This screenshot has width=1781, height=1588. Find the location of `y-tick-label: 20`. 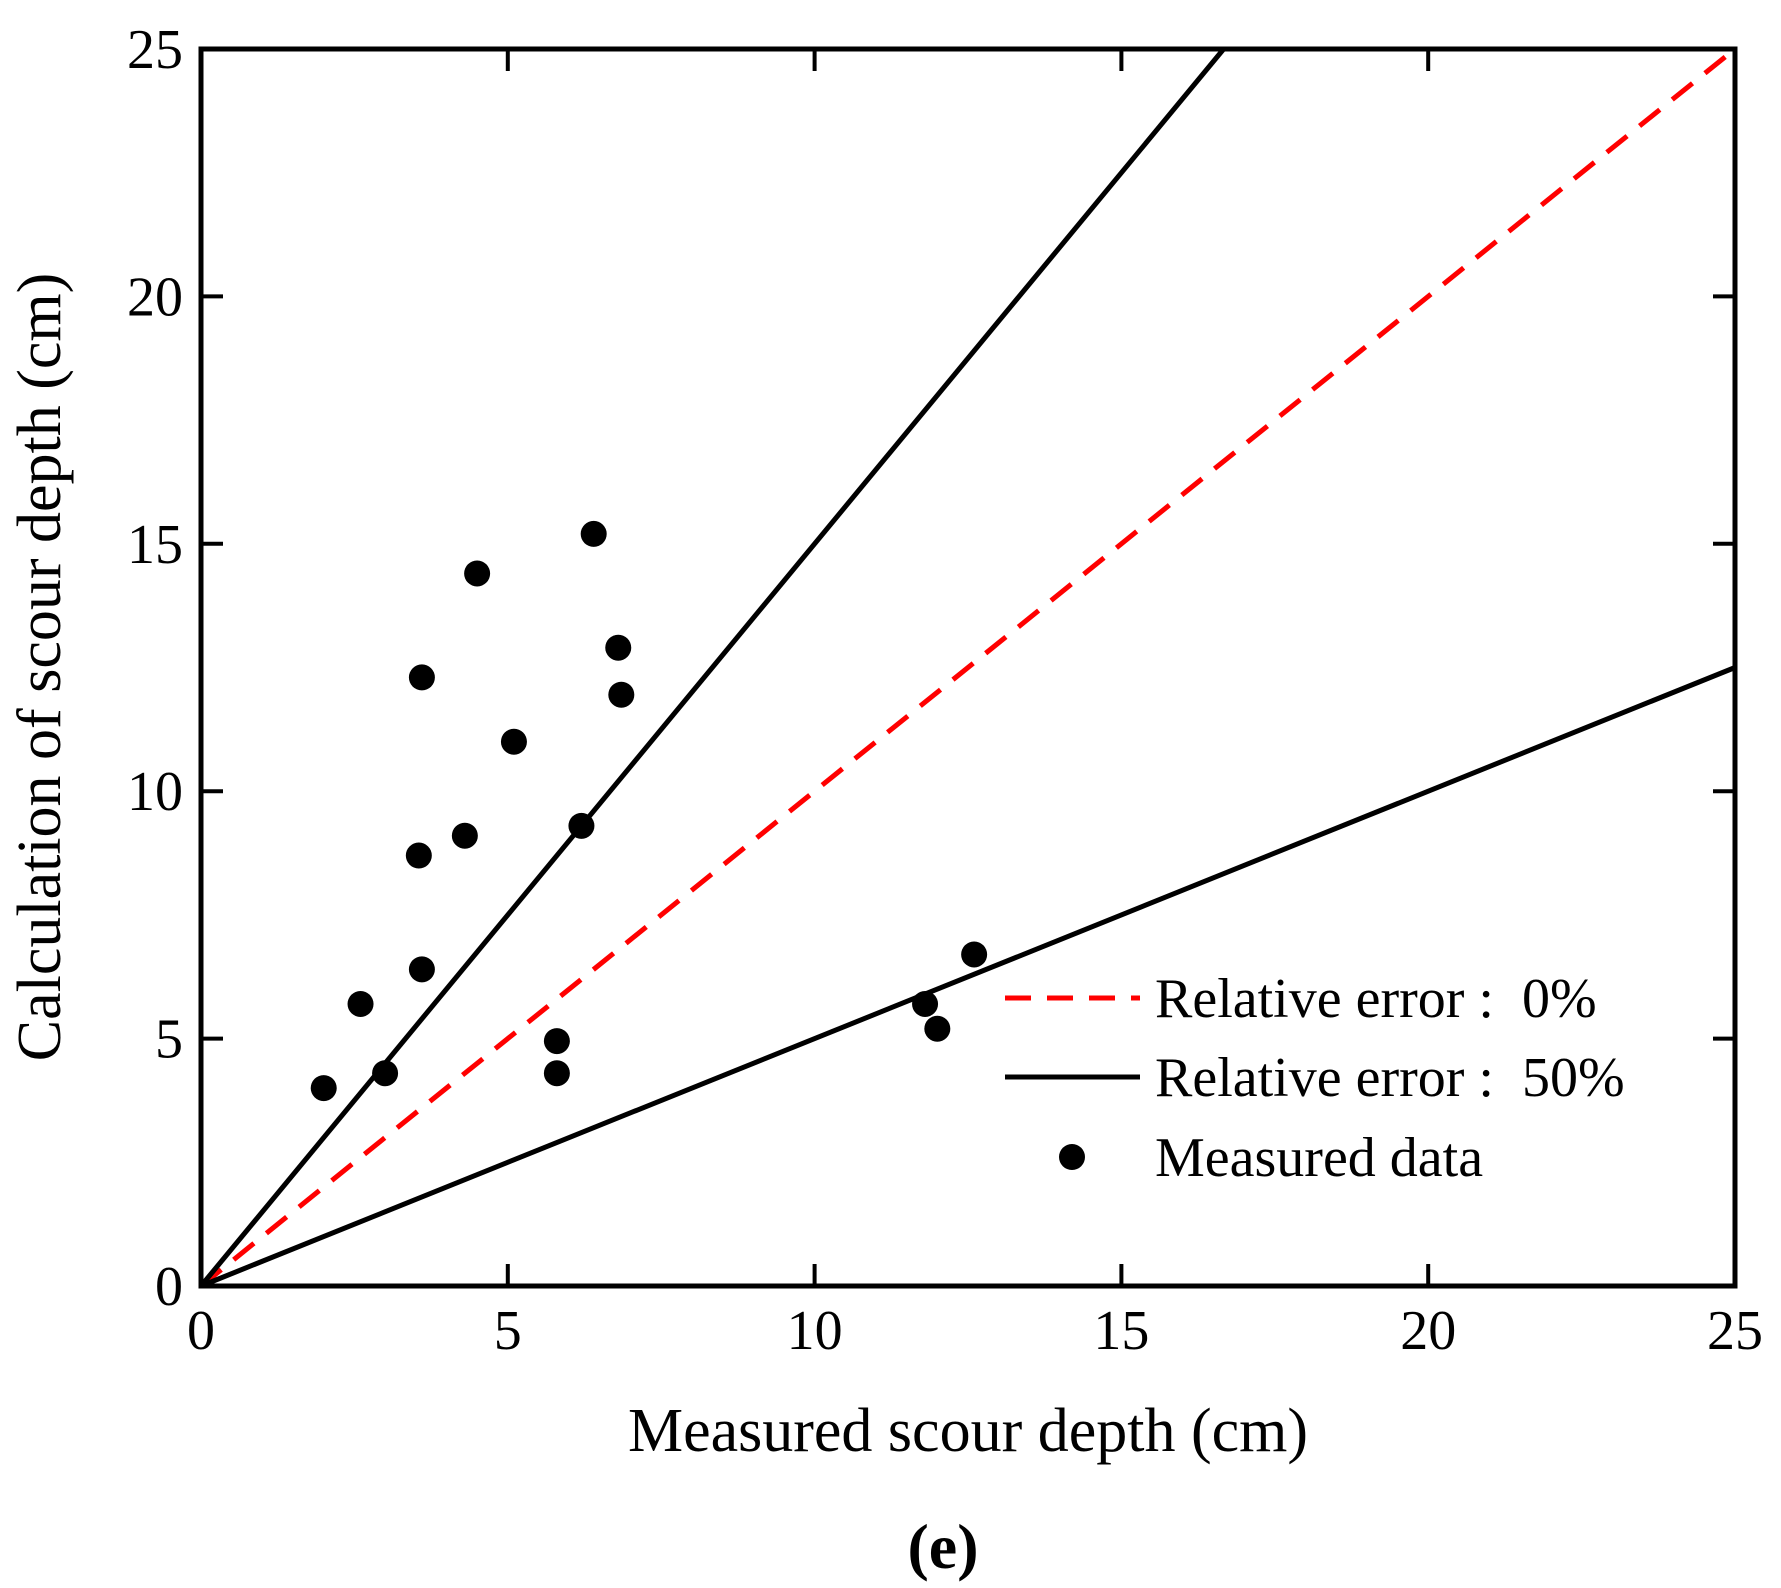

y-tick-label: 20 is located at coordinates (155, 297).